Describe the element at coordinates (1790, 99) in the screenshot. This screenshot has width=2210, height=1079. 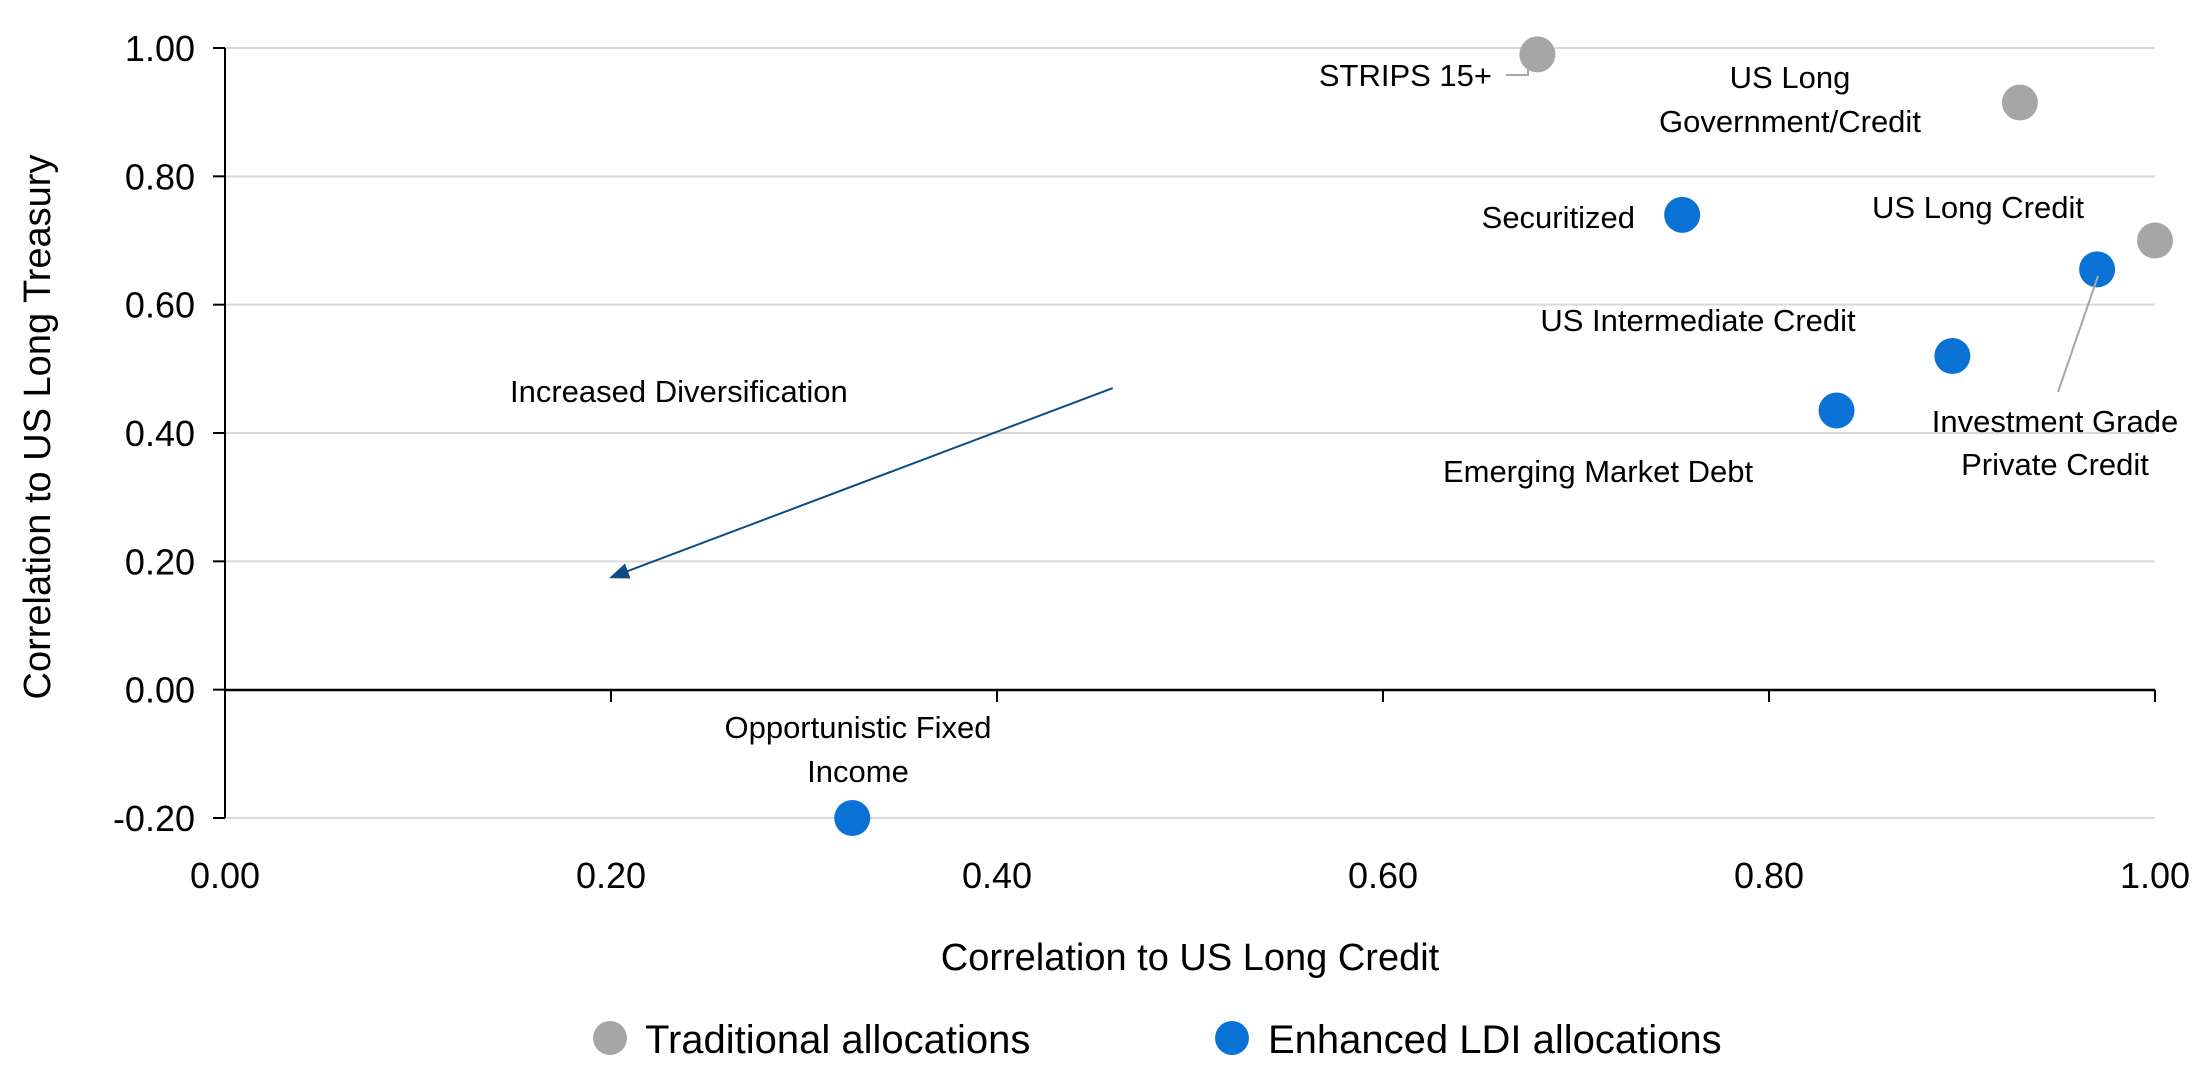
I see `point-label: US Long Government/Credit` at that location.